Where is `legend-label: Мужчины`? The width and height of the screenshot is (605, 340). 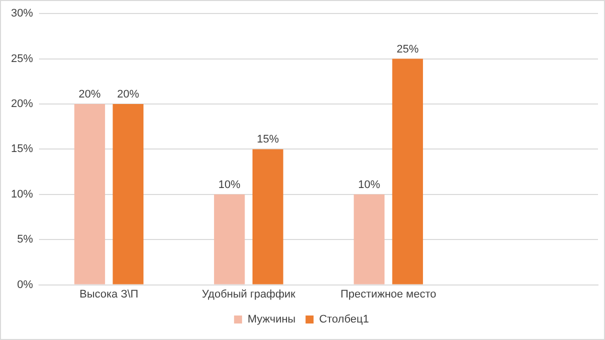 legend-label: Мужчины is located at coordinates (272, 320).